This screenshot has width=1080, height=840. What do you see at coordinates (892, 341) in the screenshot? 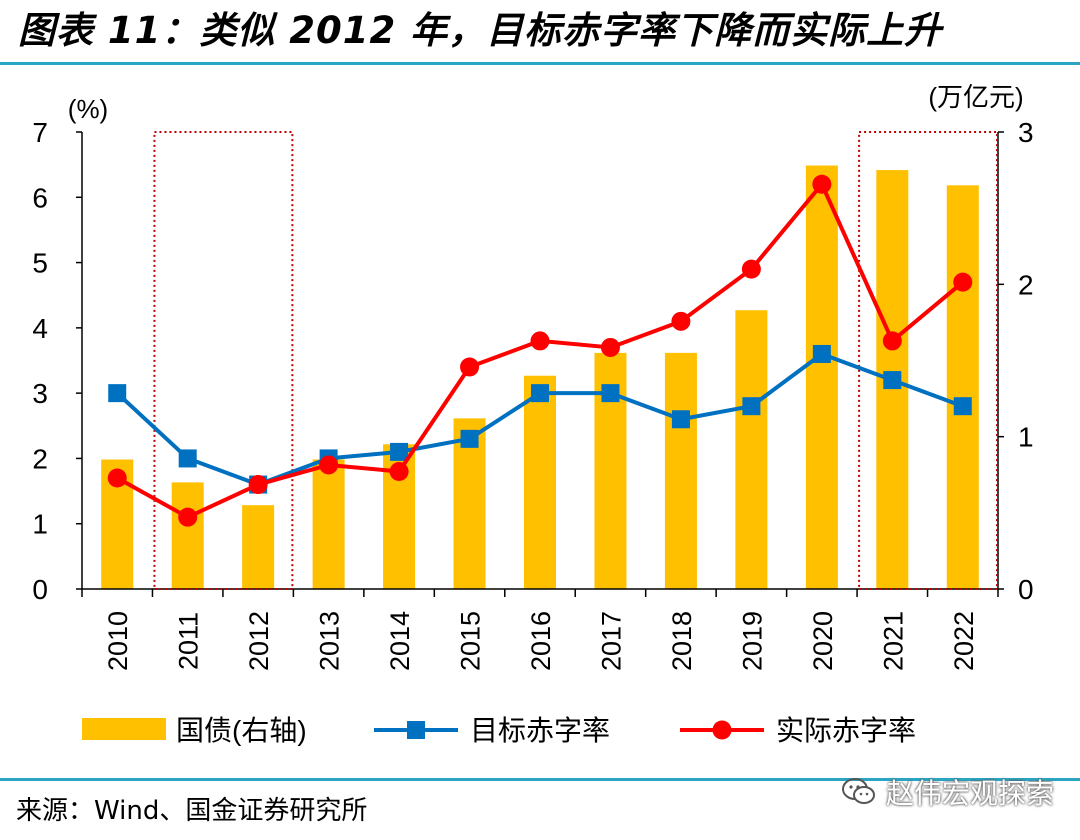
I see `actual-marker-2021` at bounding box center [892, 341].